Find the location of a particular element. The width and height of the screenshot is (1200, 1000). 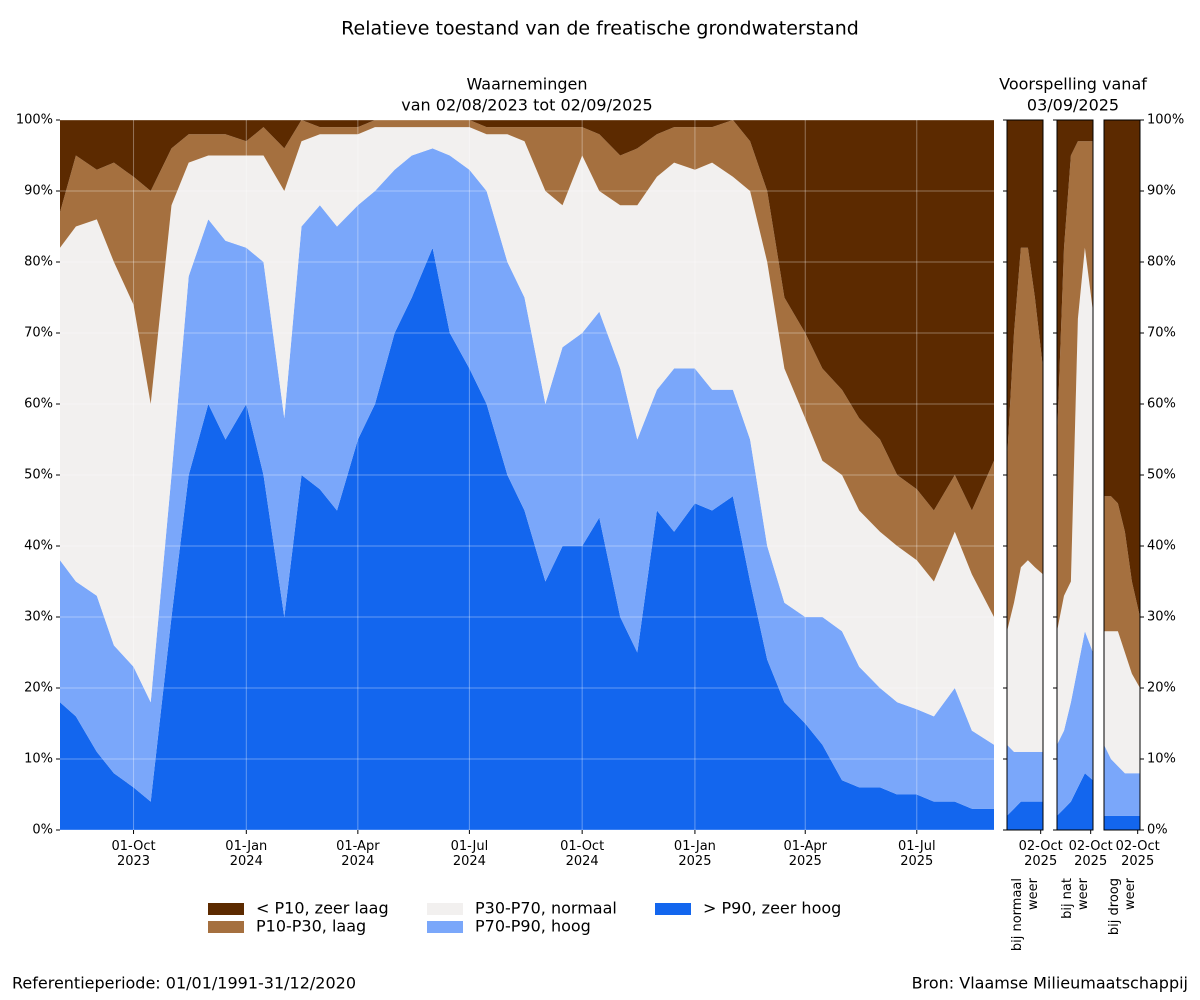

x-tick-label: 01-Jan 2025 is located at coordinates (695, 854).